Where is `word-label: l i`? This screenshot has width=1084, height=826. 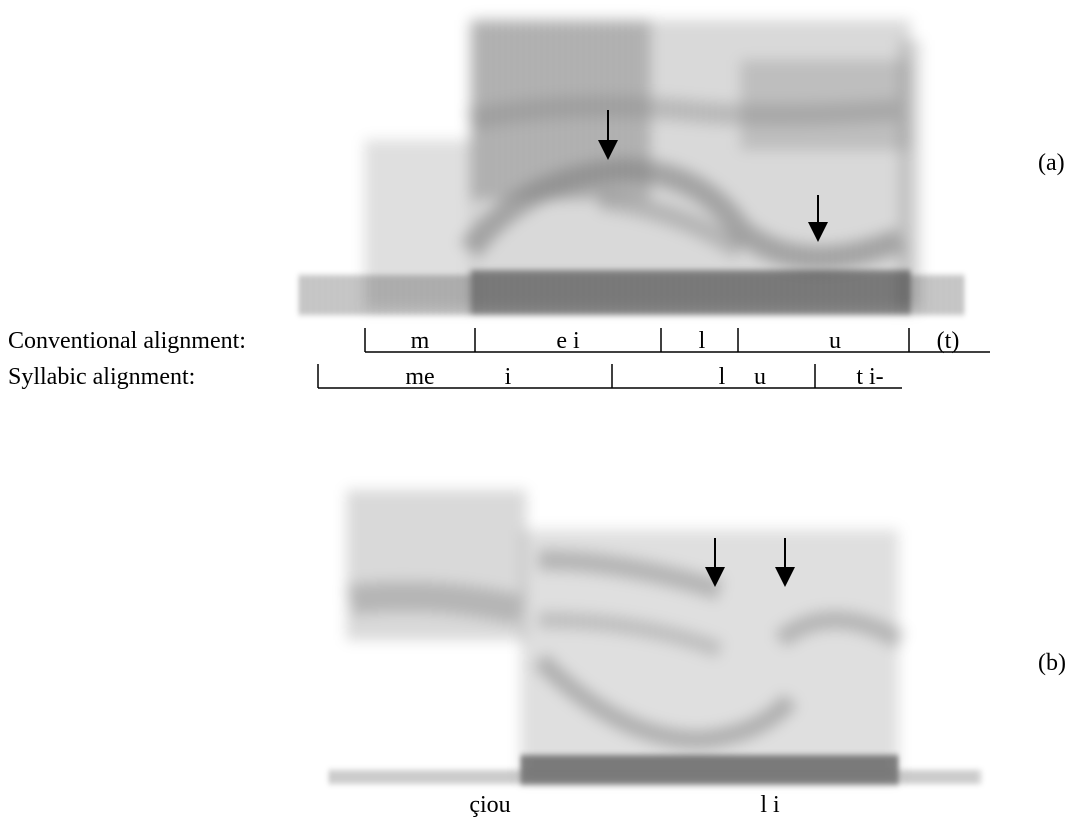
word-label: l i is located at coordinates (770, 805).